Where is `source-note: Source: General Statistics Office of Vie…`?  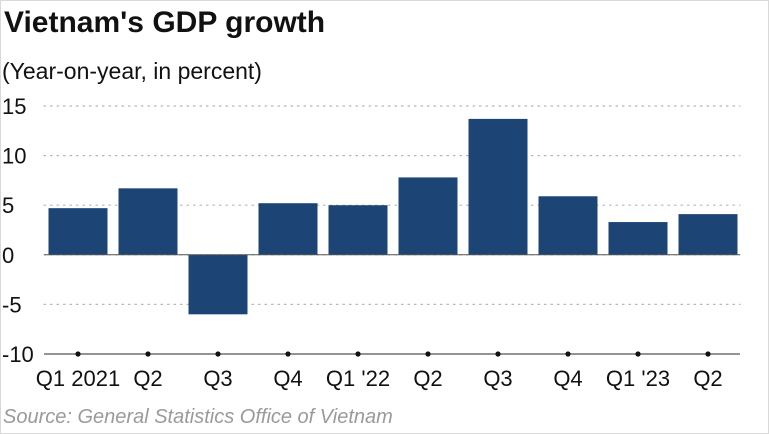 source-note: Source: General Statistics Office of Vie… is located at coordinates (198, 417).